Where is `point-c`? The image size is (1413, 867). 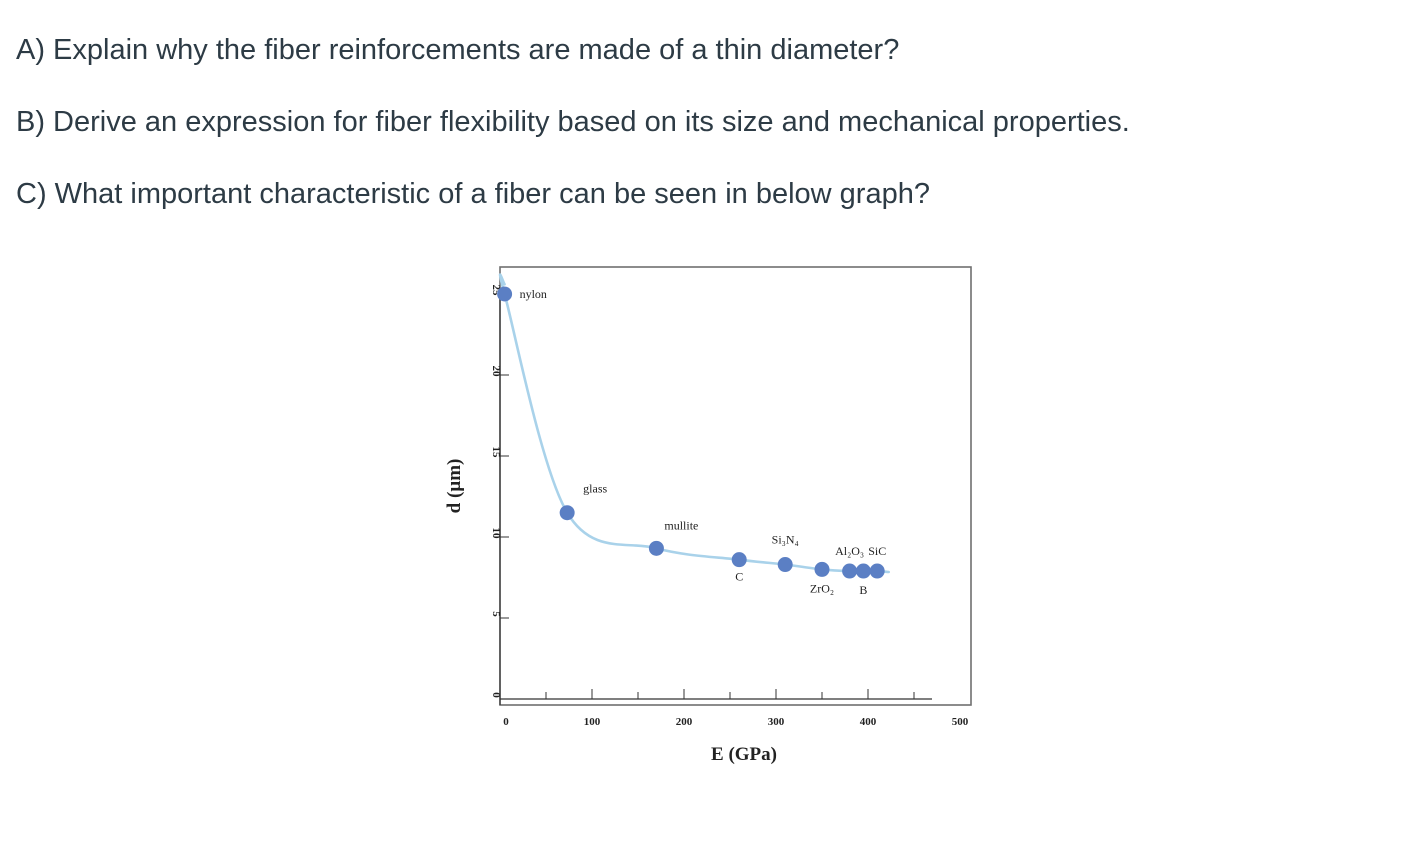 point-c is located at coordinates (739, 560).